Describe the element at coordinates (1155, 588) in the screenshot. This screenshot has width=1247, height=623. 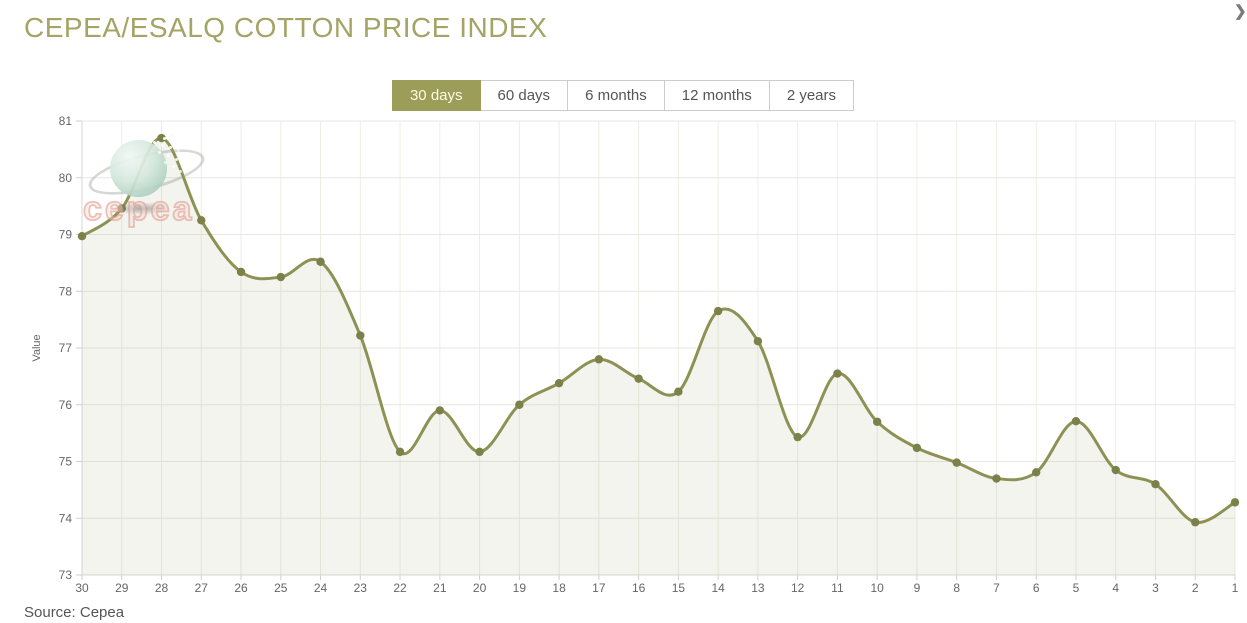
I see `x-axis-label: 3` at that location.